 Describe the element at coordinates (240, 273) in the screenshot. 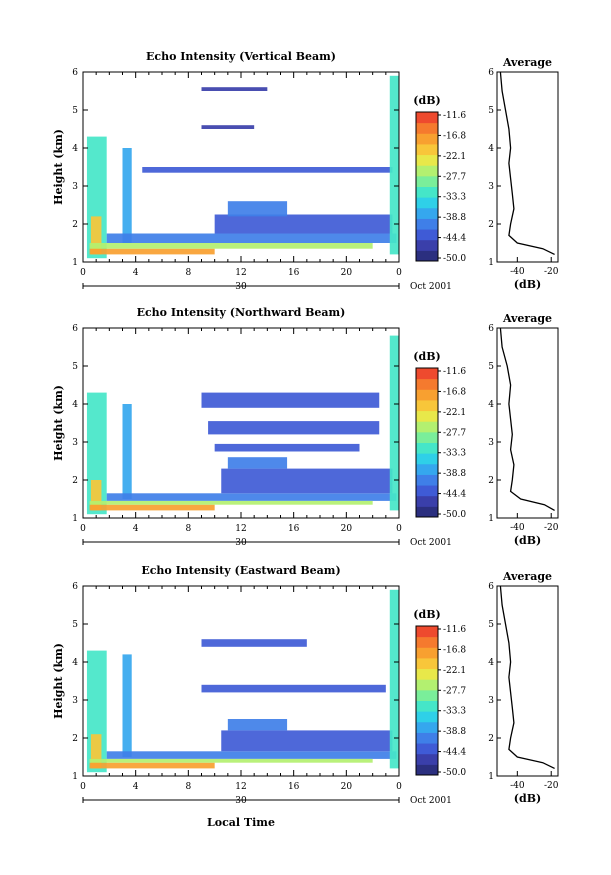

I see `x-tick-label: 12` at that location.